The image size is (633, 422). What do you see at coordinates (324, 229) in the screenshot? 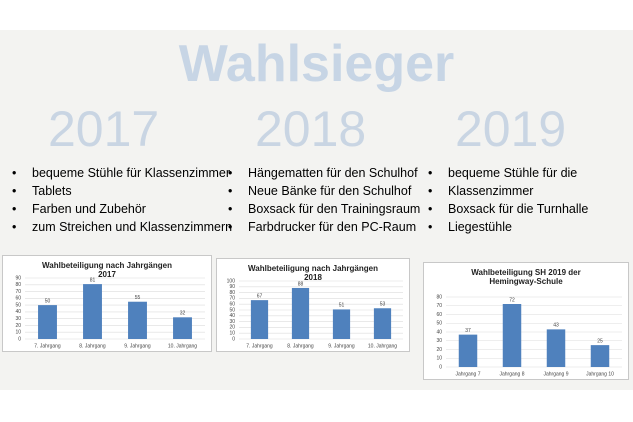
I see `bullet-item: Farbdrucker für den PC-Raum` at bounding box center [324, 229].